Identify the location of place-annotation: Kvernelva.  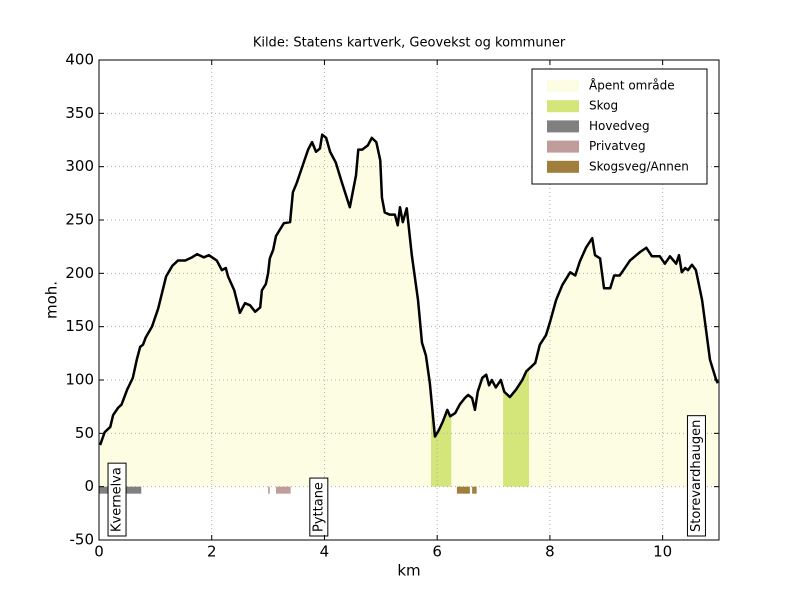
(117, 499).